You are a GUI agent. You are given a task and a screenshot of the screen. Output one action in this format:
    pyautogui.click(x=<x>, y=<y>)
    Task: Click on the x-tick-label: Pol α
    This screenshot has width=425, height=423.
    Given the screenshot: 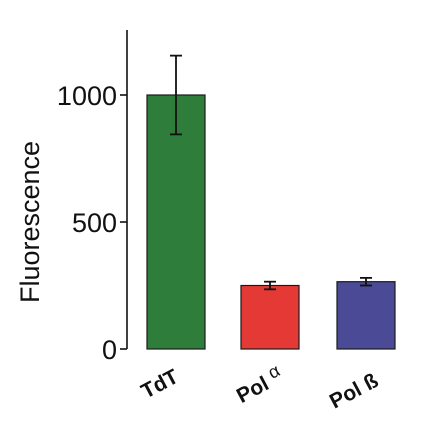 What is the action you would take?
    pyautogui.click(x=259, y=384)
    